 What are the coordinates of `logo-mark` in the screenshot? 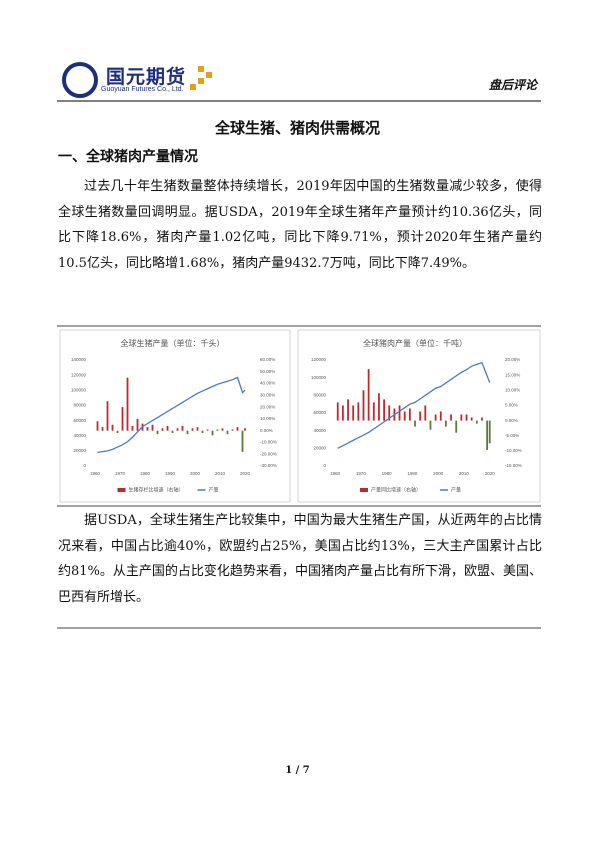 It's located at (80, 80).